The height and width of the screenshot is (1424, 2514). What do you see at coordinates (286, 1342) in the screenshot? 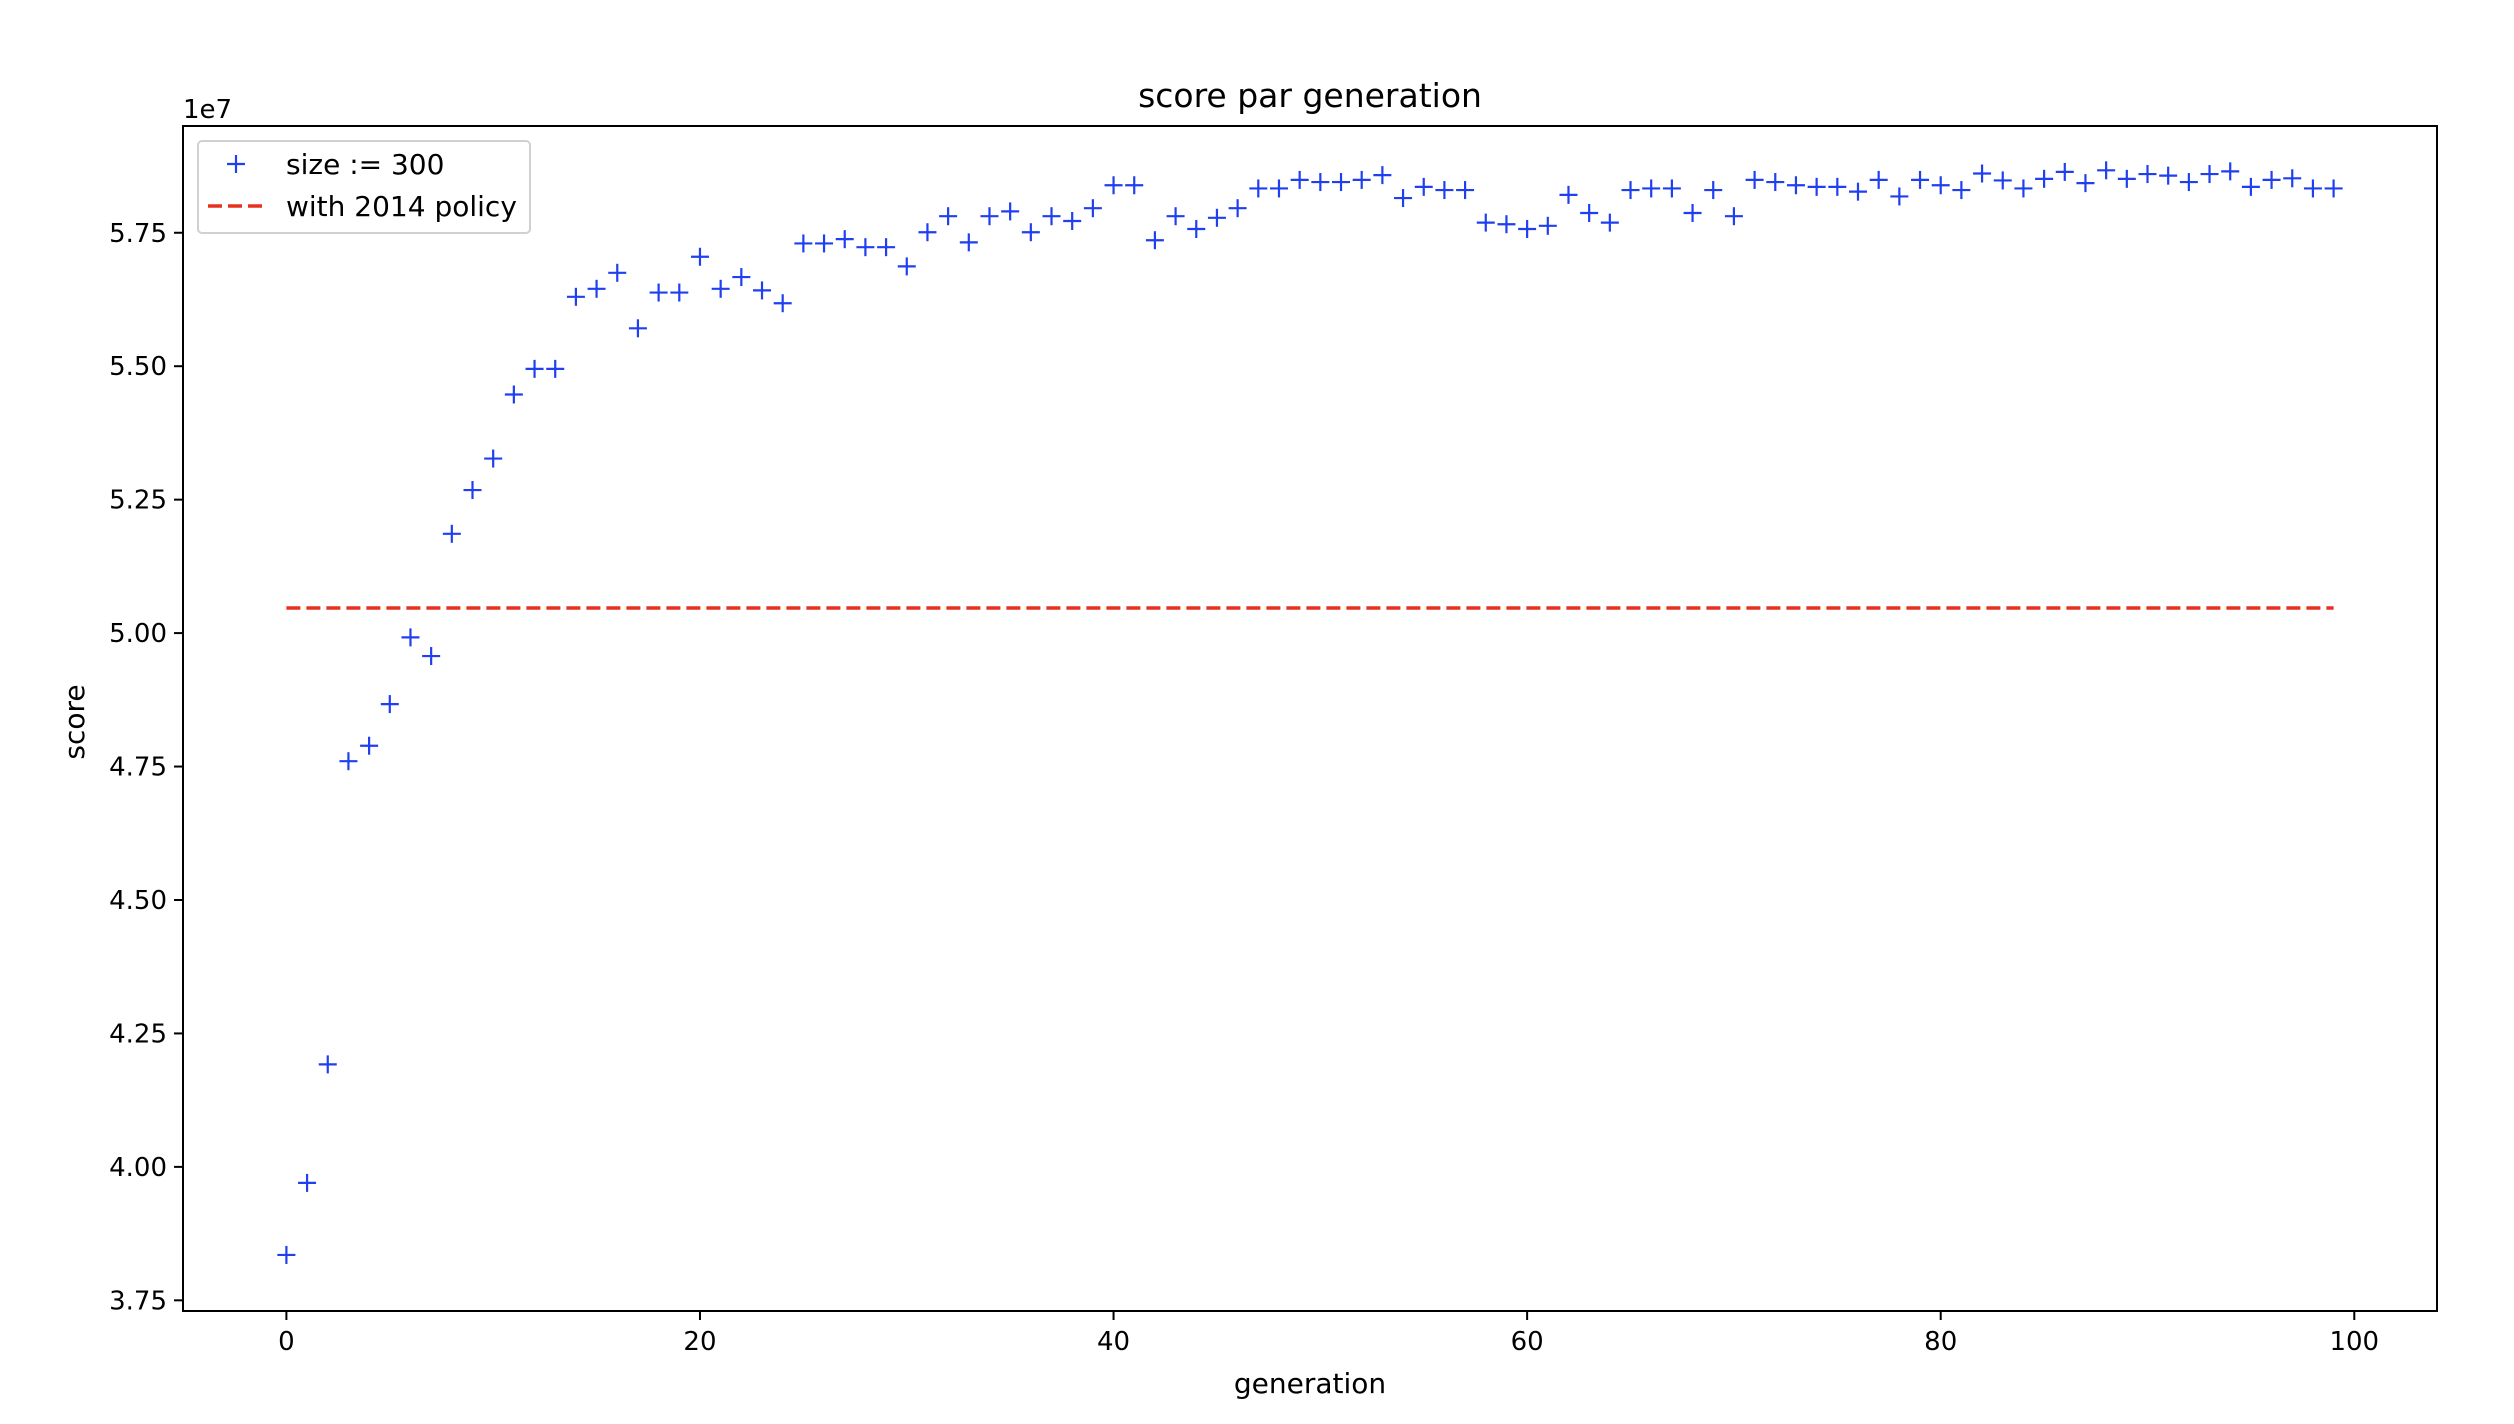
I see `x-tick-label: 0` at bounding box center [286, 1342].